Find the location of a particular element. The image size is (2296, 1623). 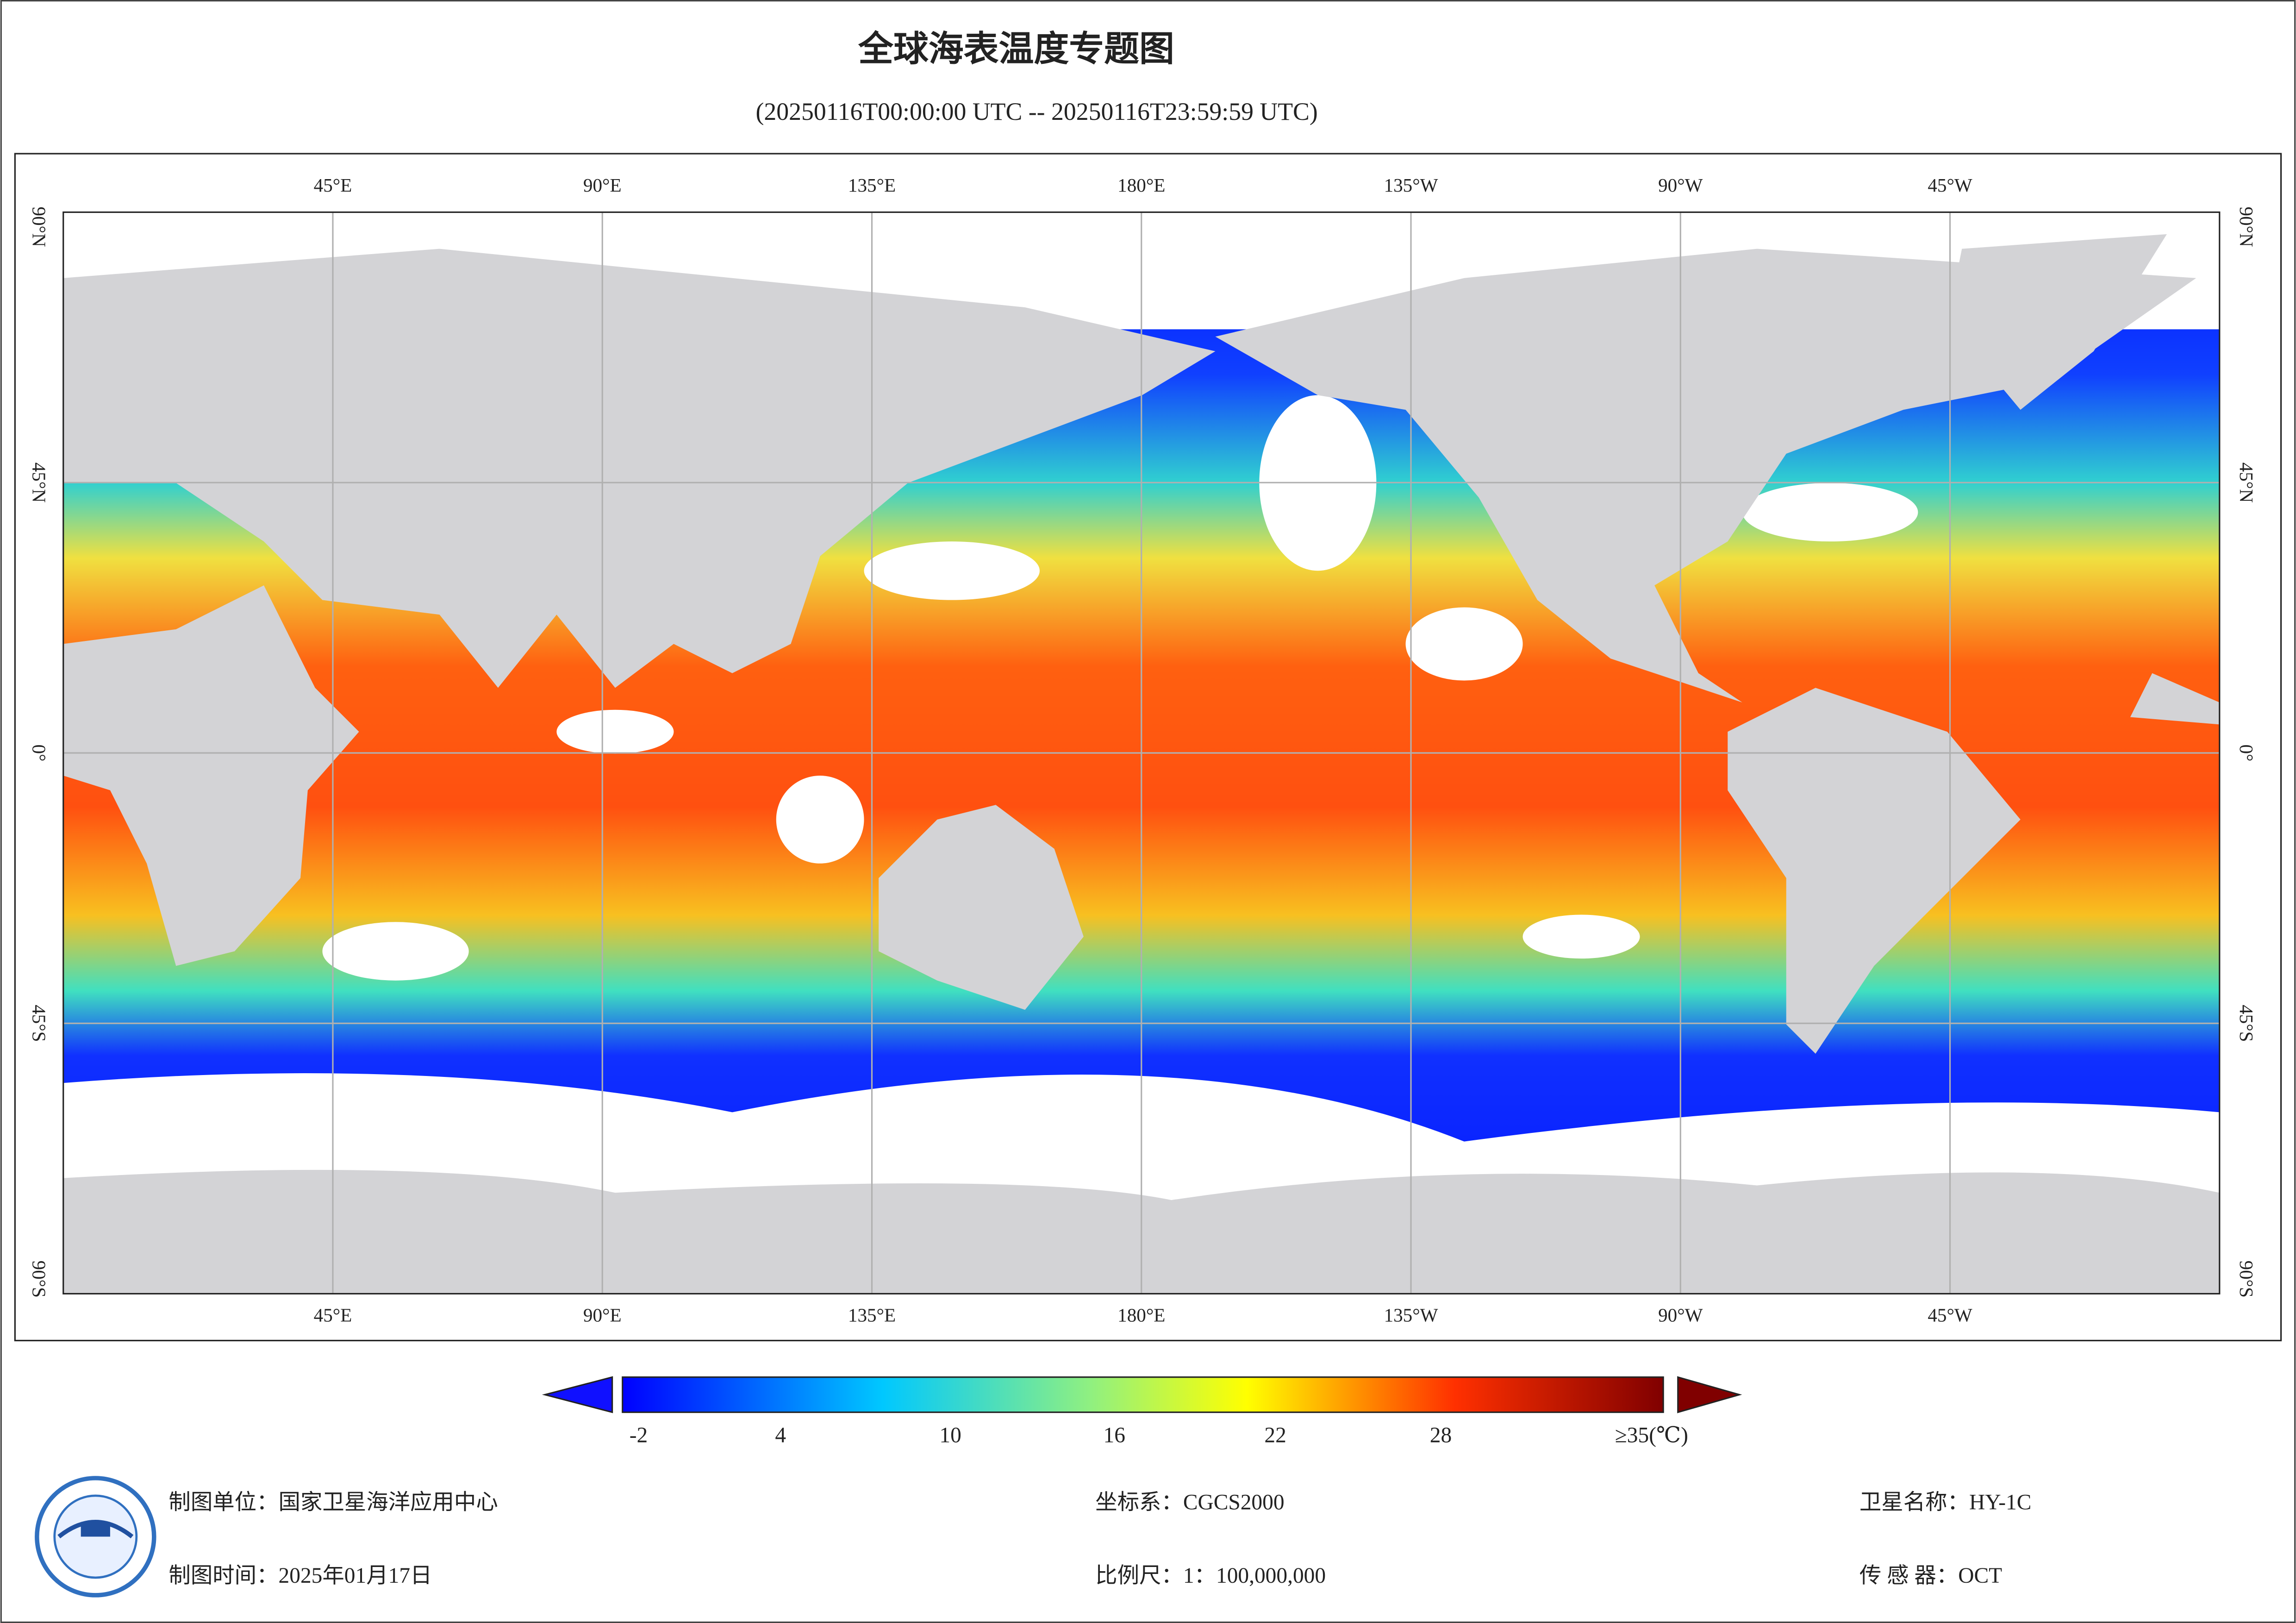

colorbar-label: ≥35(℃) is located at coordinates (1651, 1435).